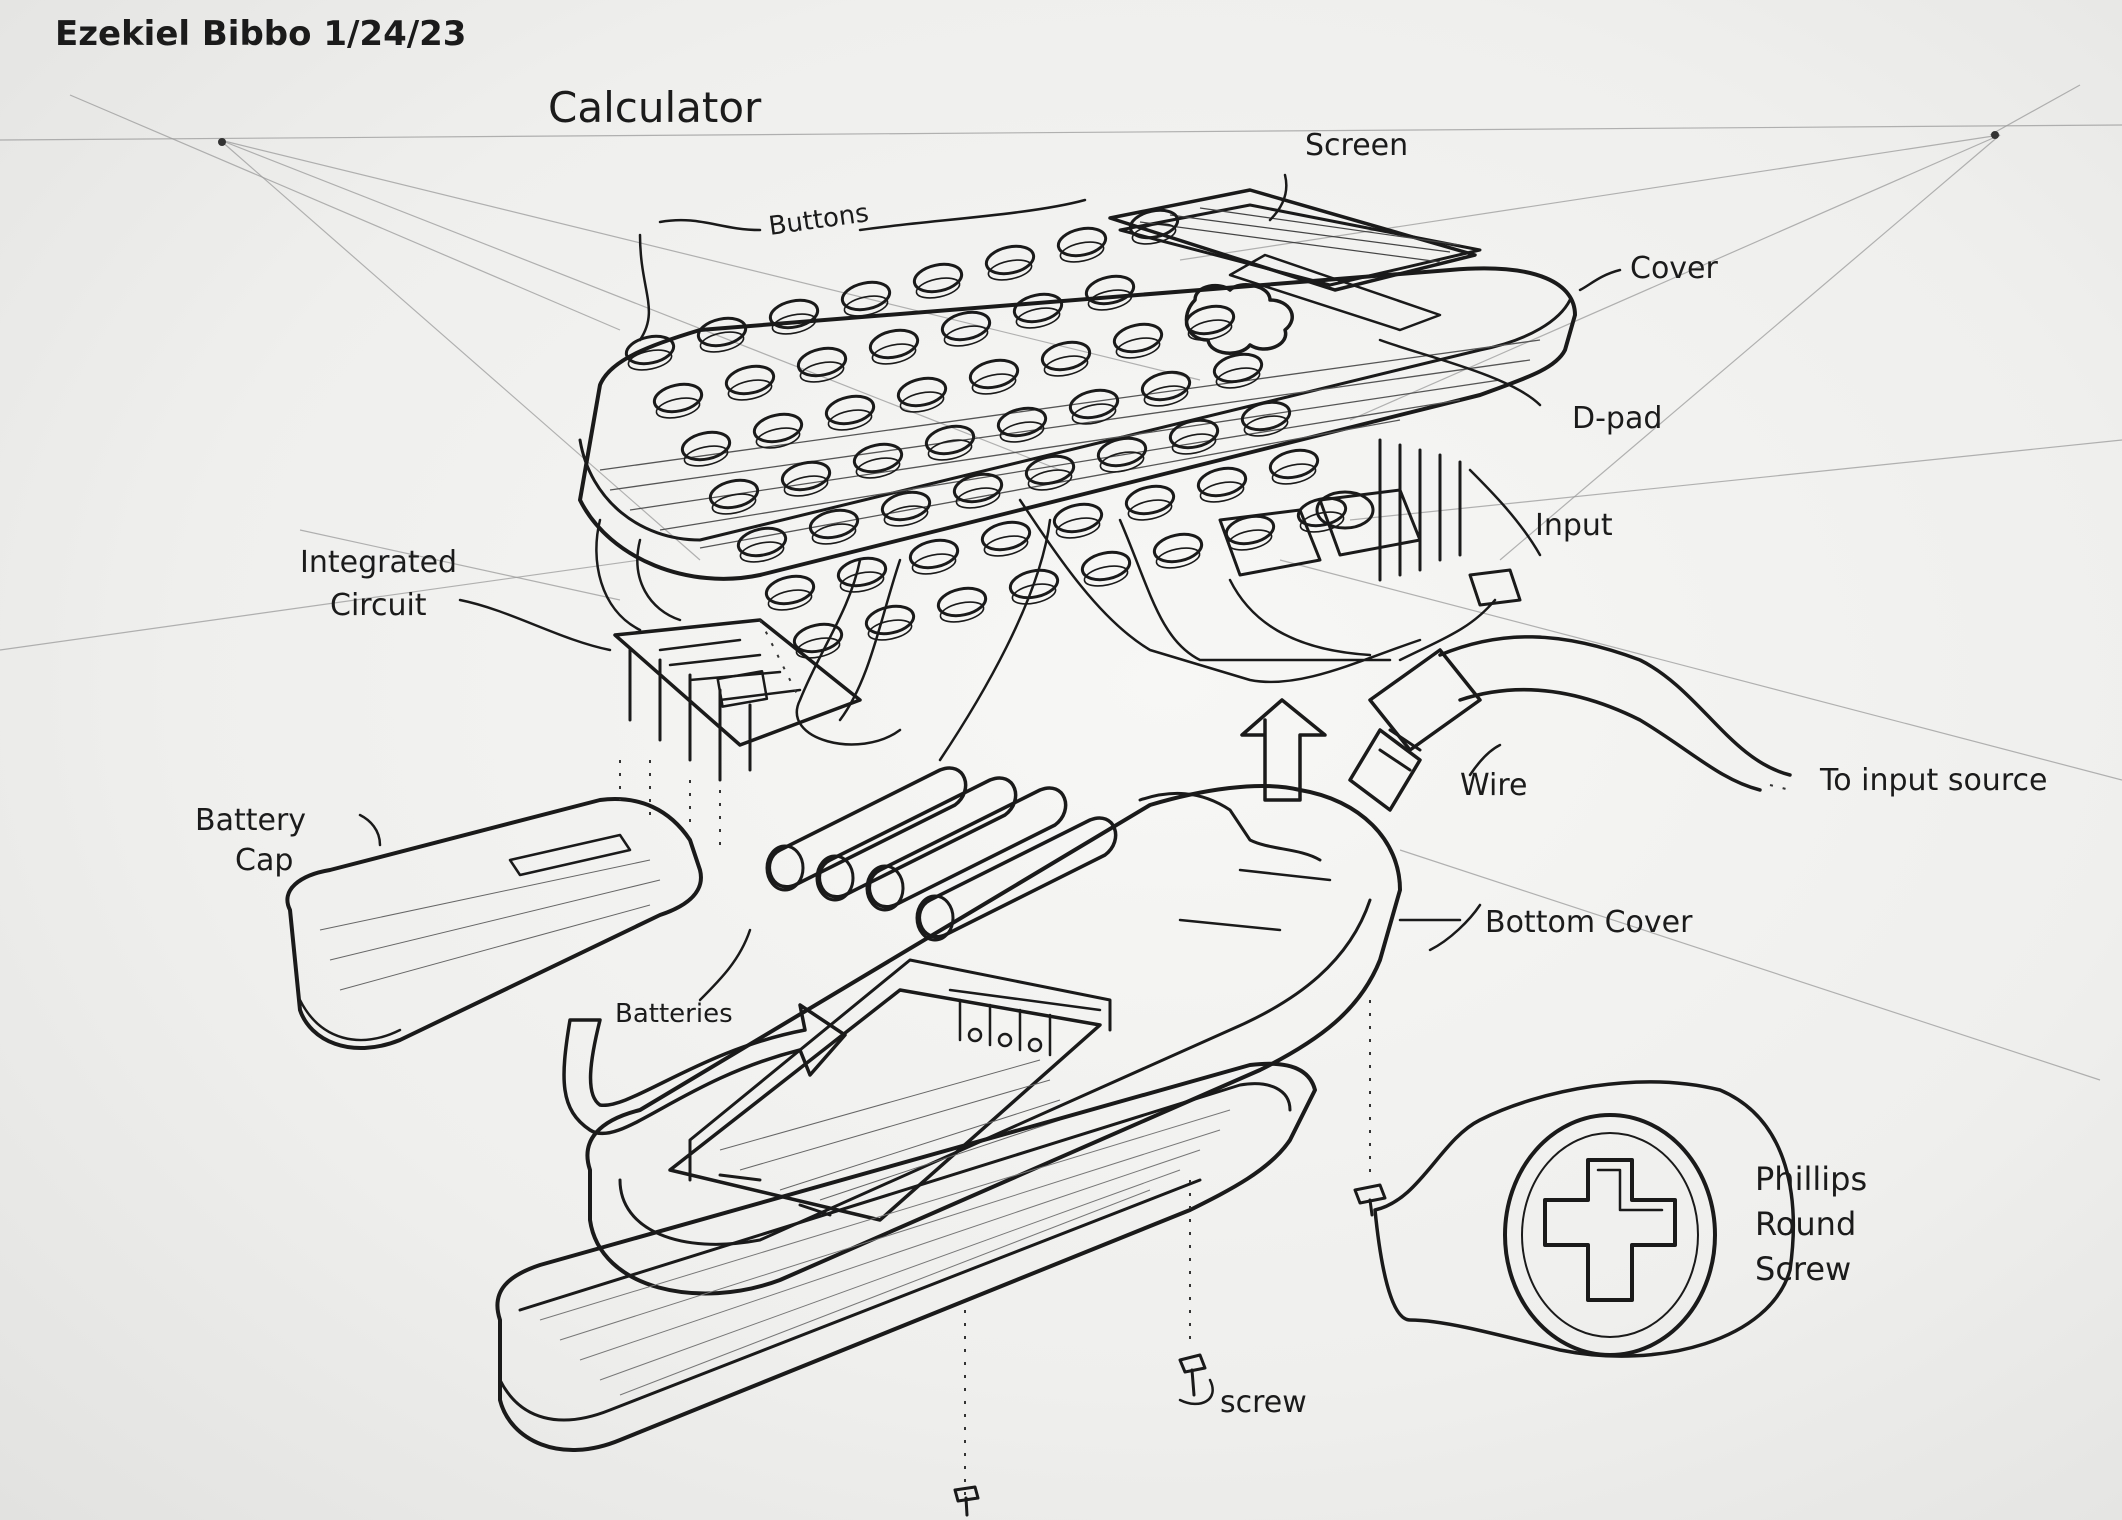  What do you see at coordinates (264, 860) in the screenshot?
I see `battery-cap-label-line2: Cap` at bounding box center [264, 860].